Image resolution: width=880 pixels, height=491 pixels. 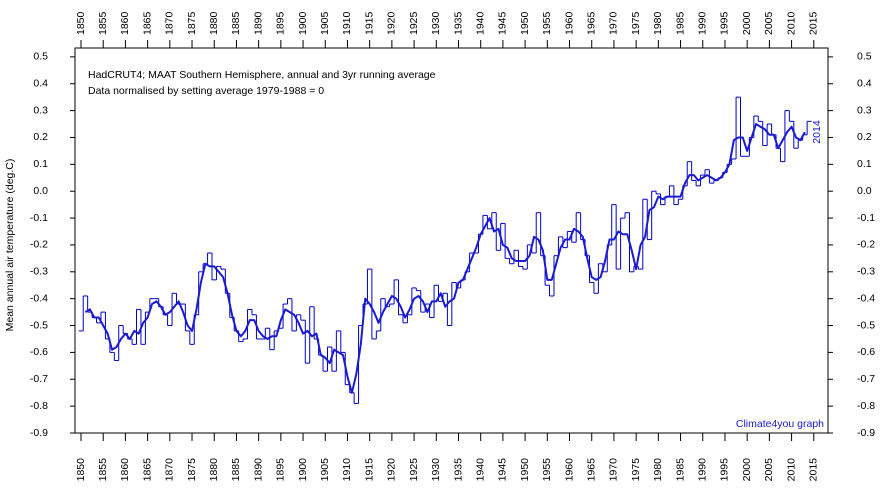 What do you see at coordinates (236, 23) in the screenshot?
I see `x-tick-label: 1885` at bounding box center [236, 23].